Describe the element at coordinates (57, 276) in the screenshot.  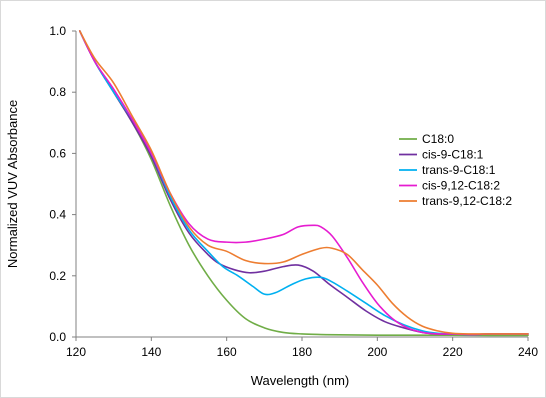
I see `y-tick-label: 0.2` at that location.